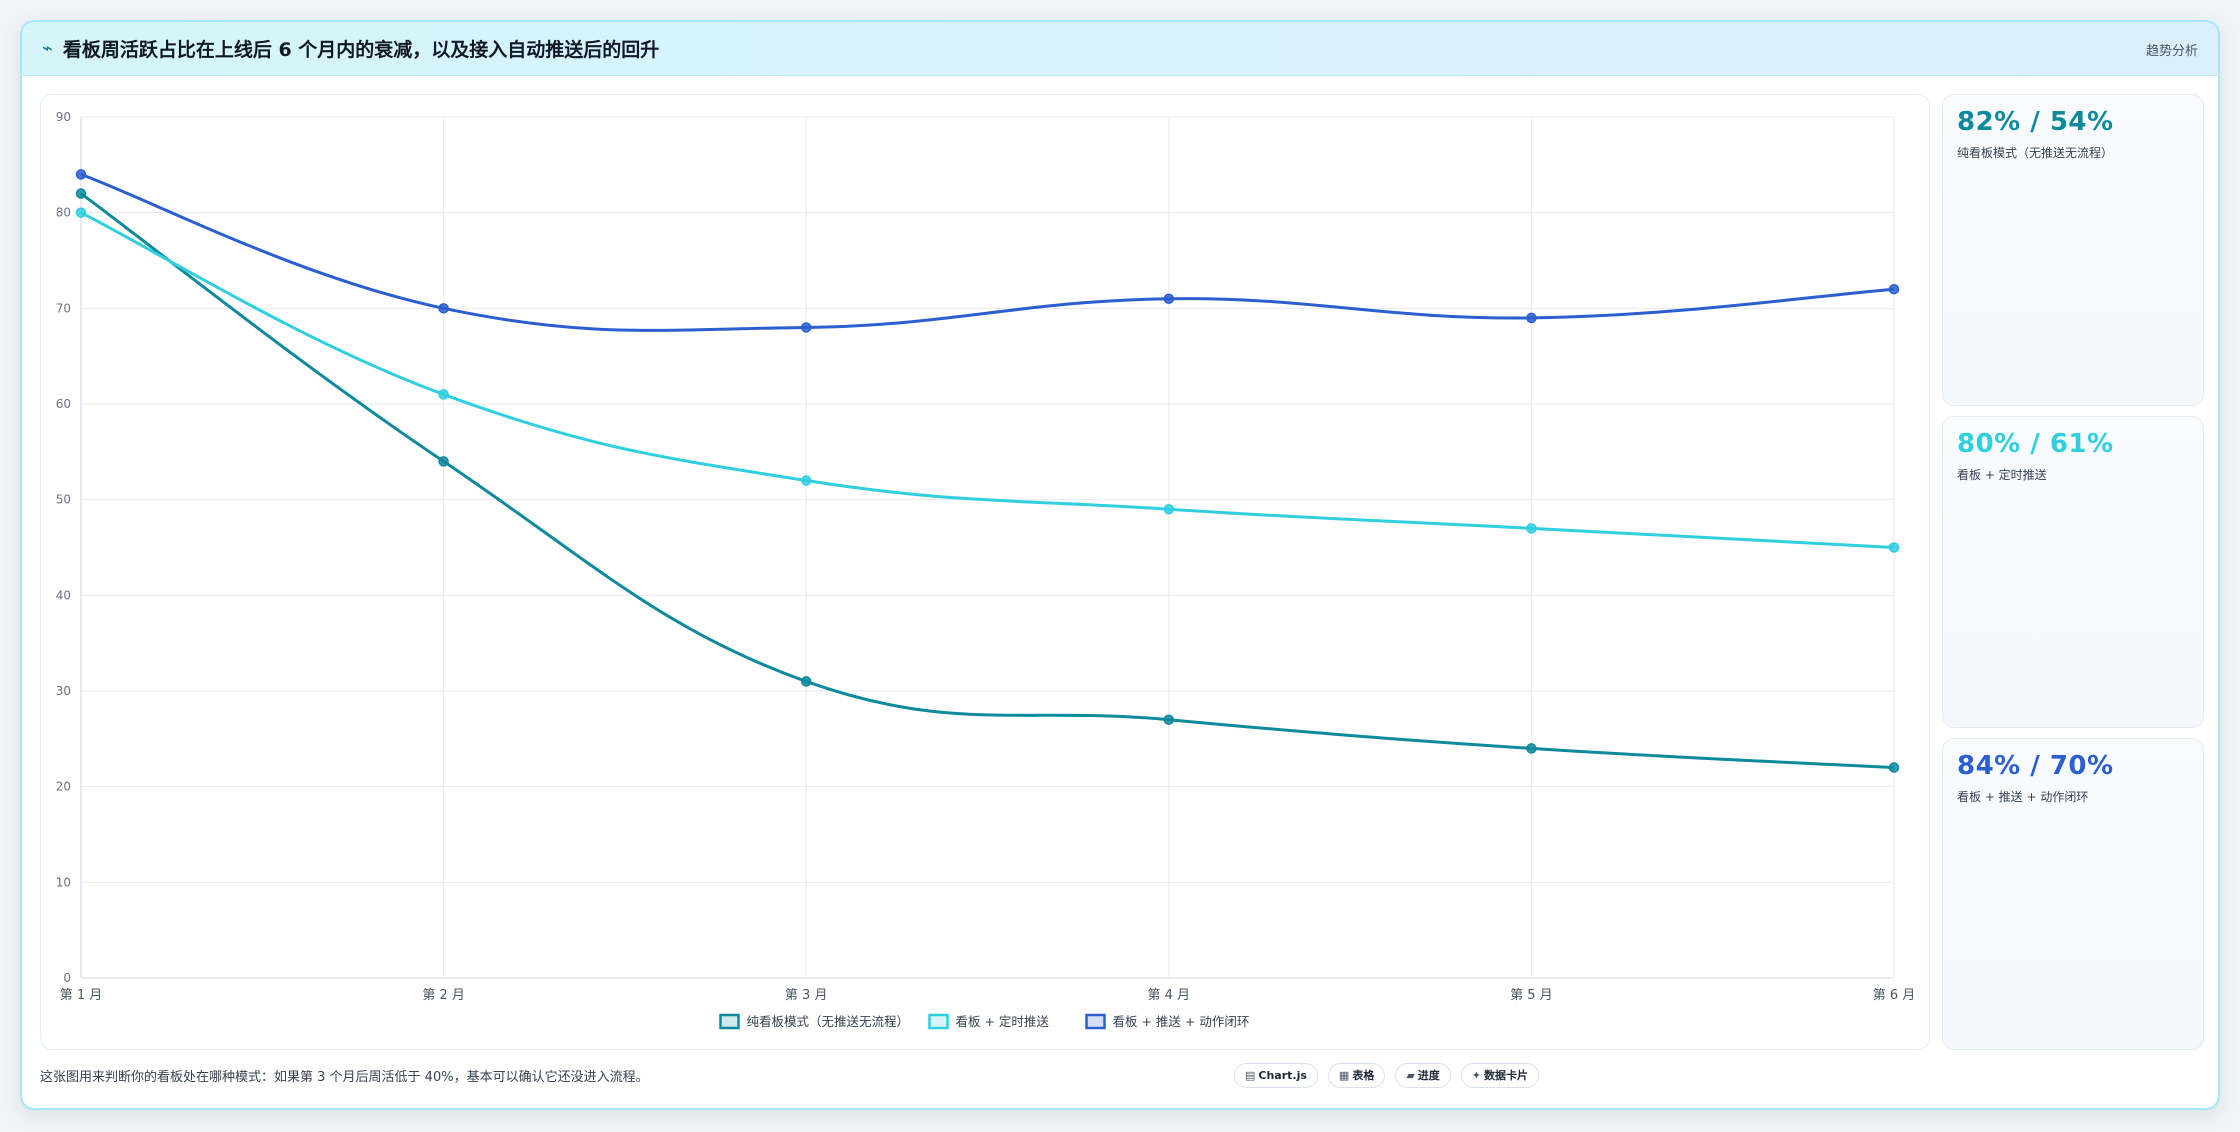 This screenshot has height=1132, width=2240. Describe the element at coordinates (2002, 475) in the screenshot. I see `stat-label: 看板 + 定时推送` at that location.